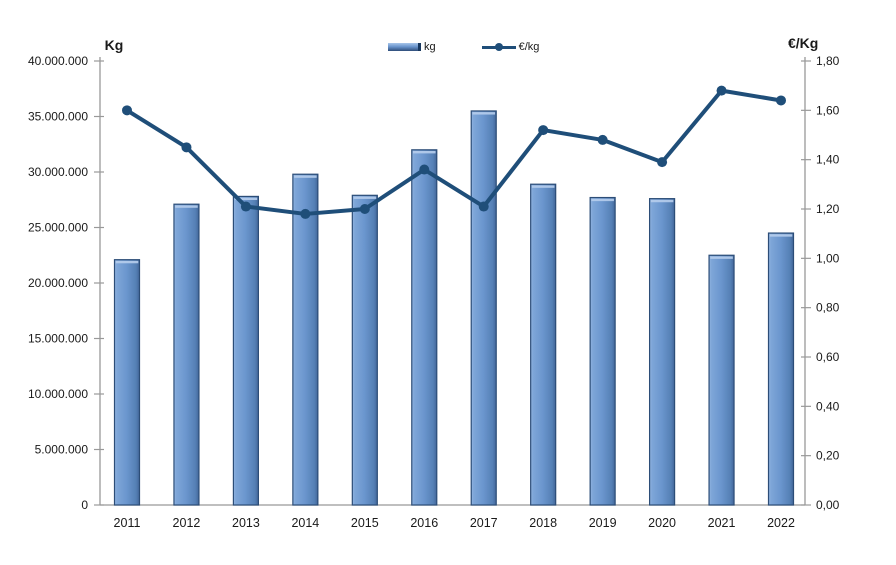  What do you see at coordinates (62, 450) in the screenshot?
I see `left-axis-tick-label: 5.000.000` at bounding box center [62, 450].